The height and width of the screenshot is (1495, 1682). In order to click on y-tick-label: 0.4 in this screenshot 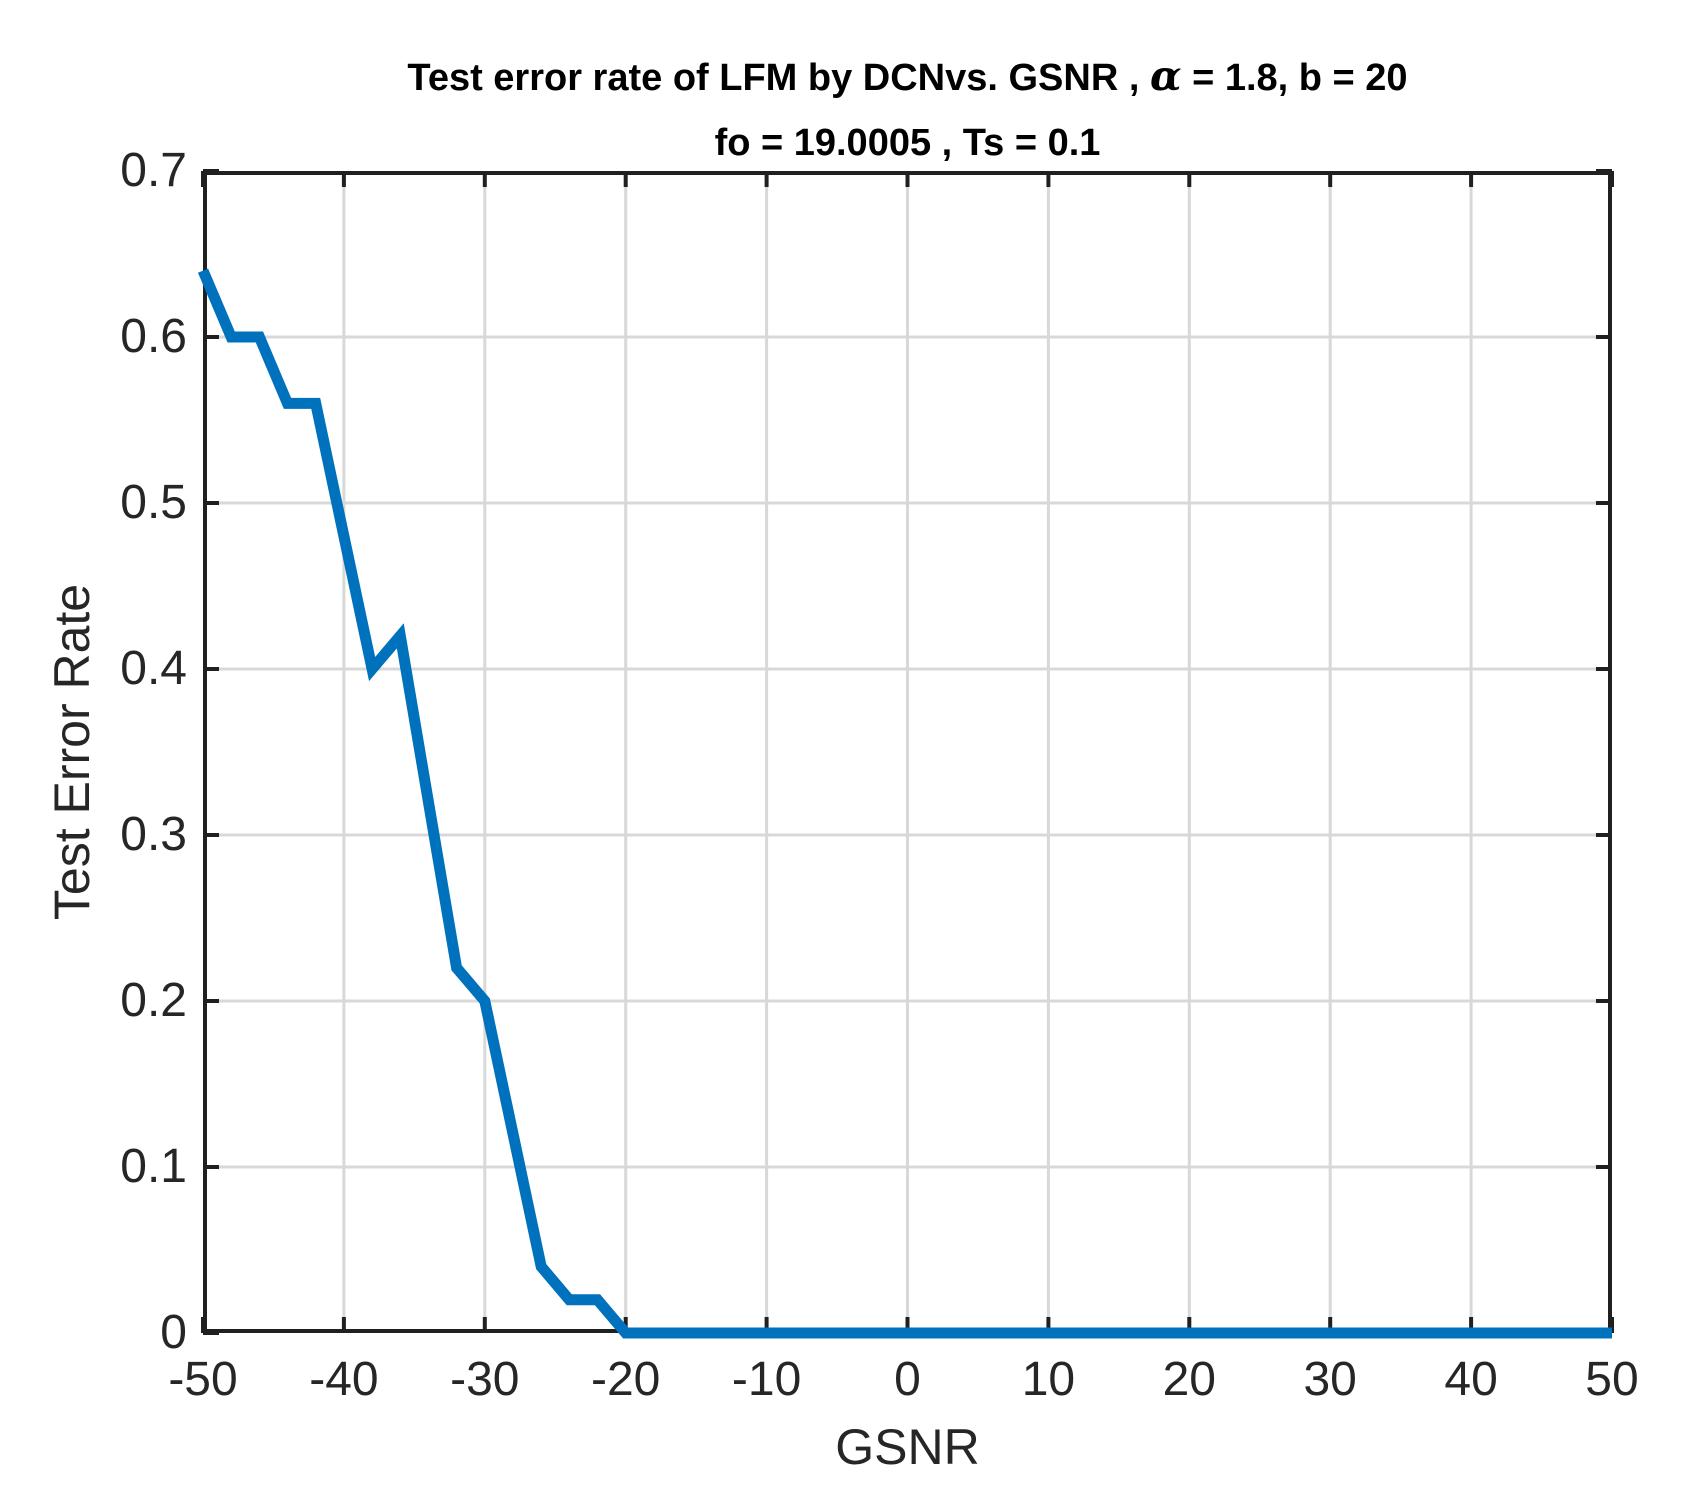, I will do `click(153, 668)`.